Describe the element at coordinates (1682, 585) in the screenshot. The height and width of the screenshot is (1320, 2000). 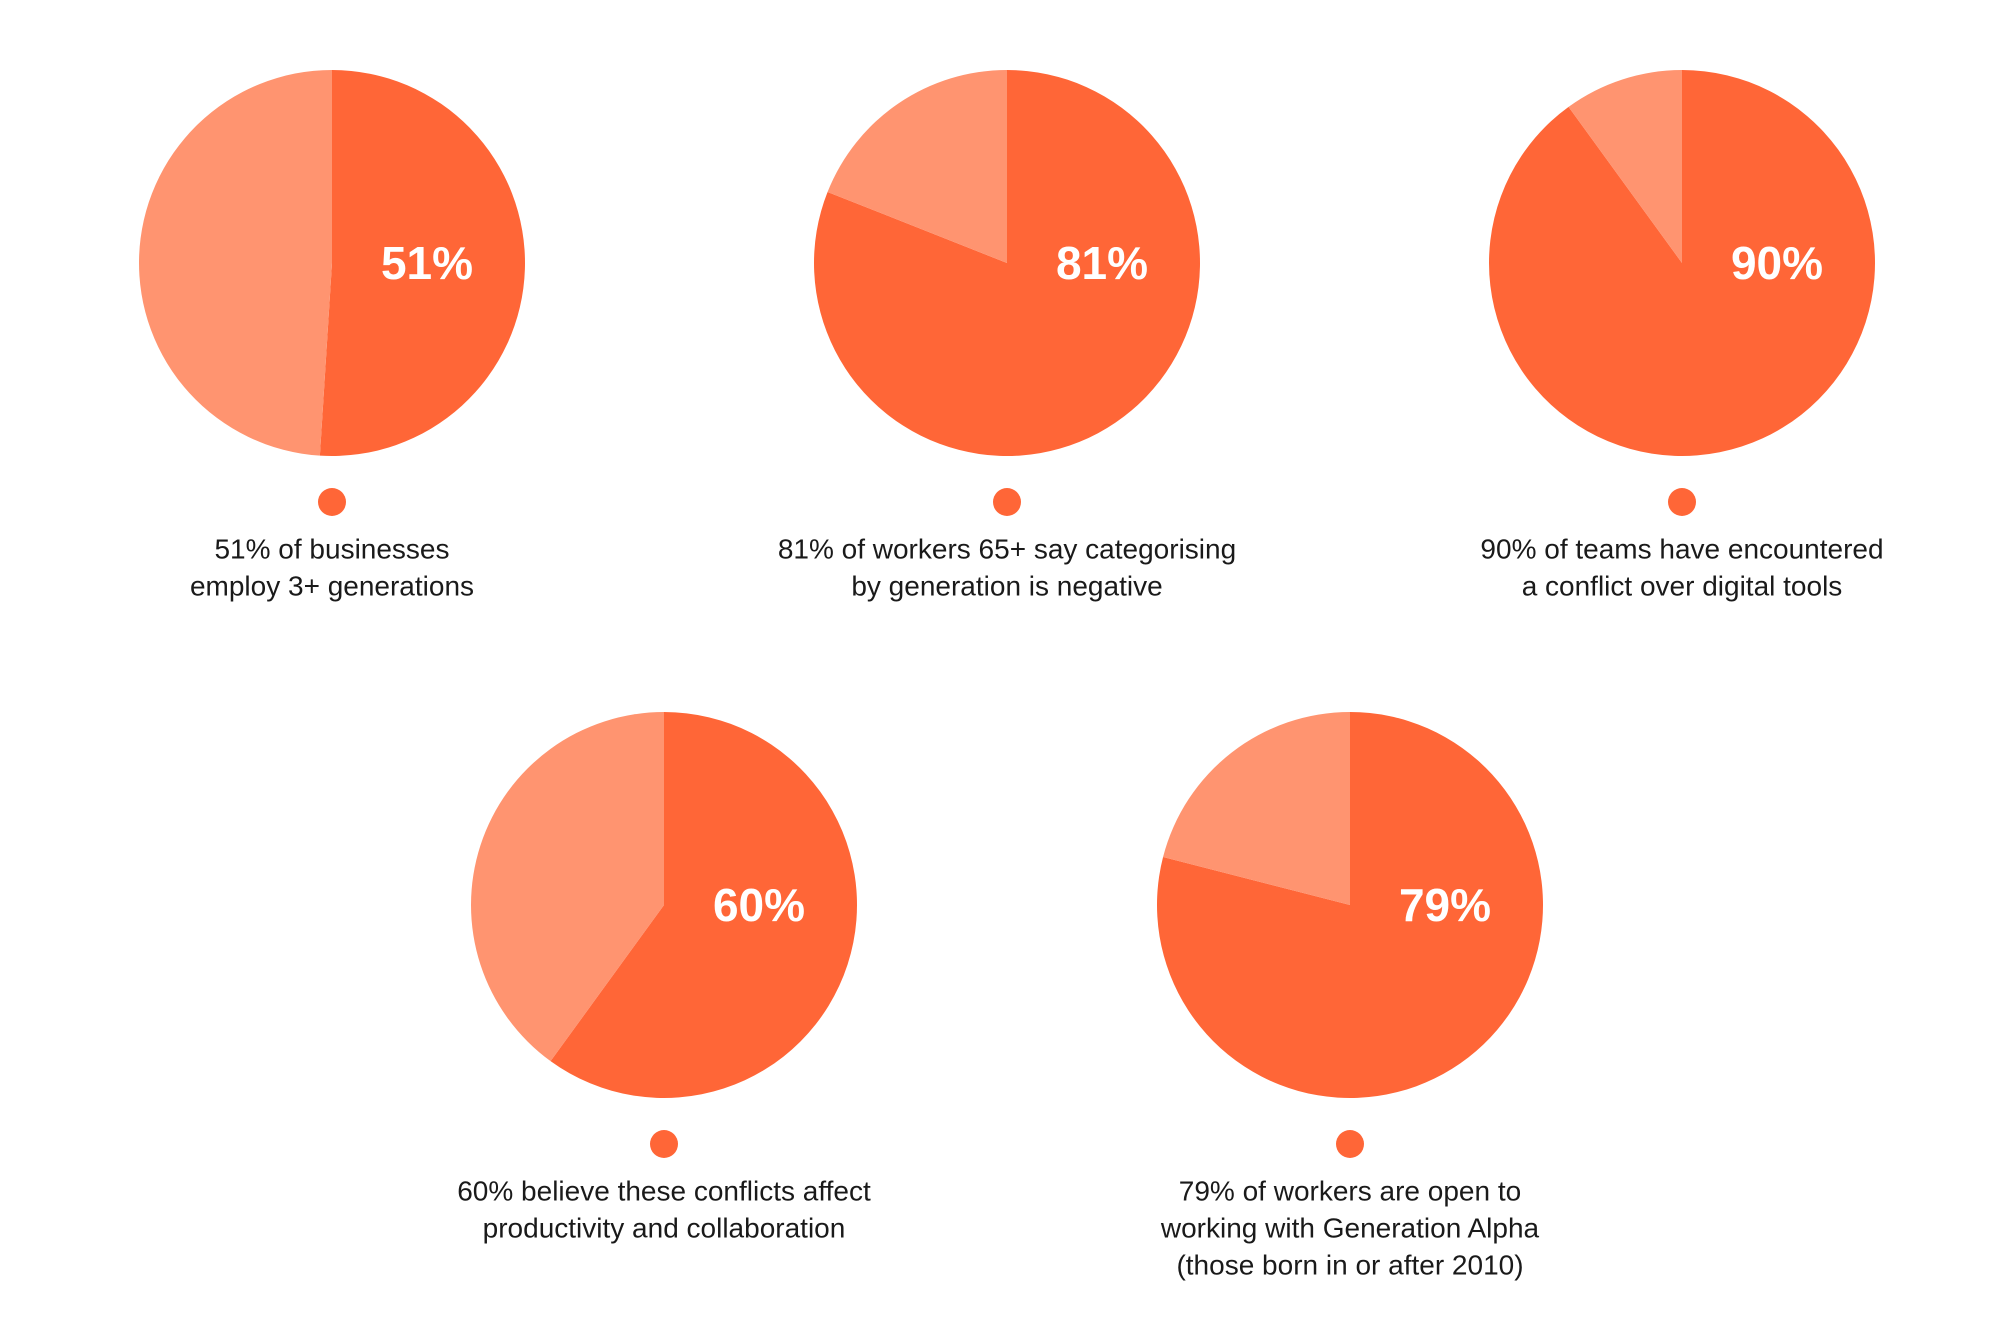
I see `caption: a conflict over digital tools` at that location.